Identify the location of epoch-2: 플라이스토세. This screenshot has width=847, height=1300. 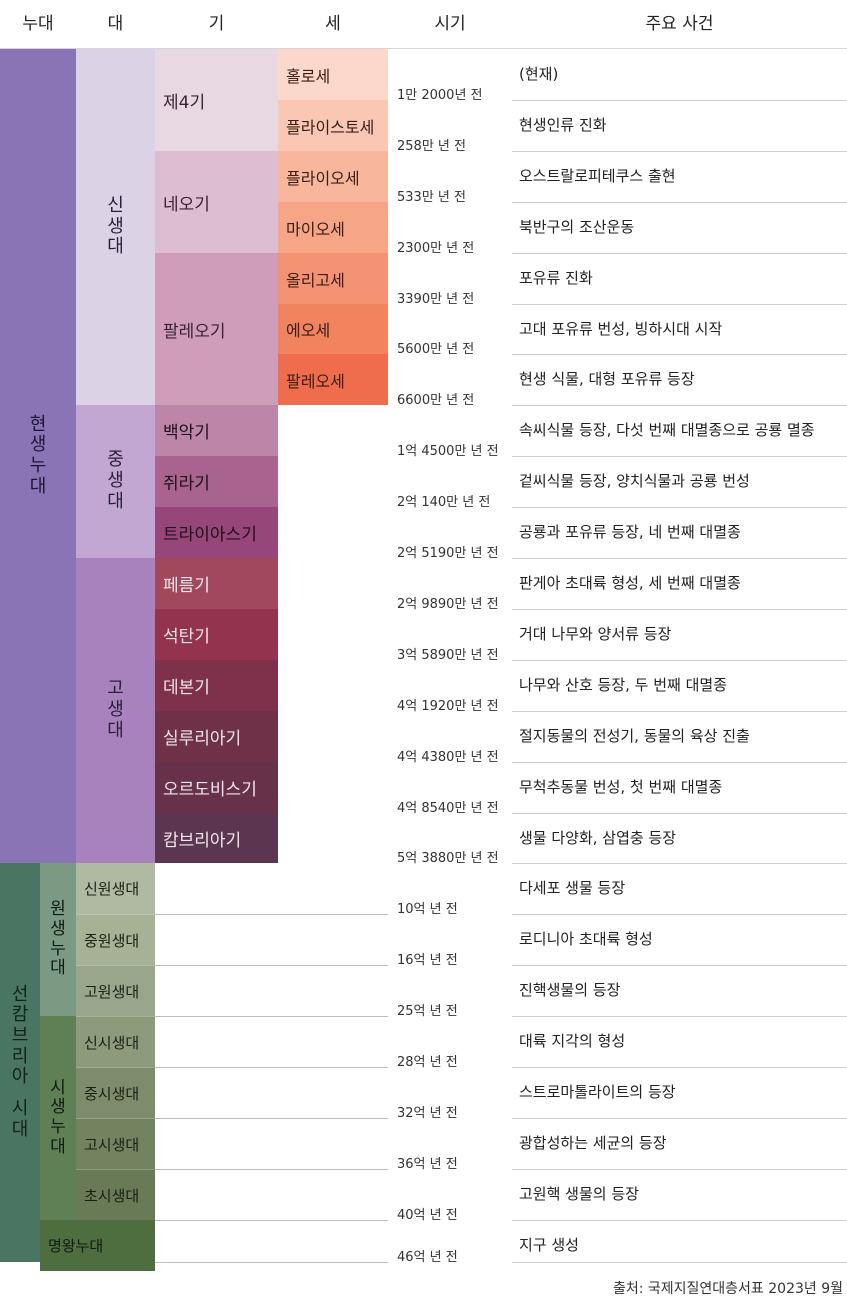
(333, 125).